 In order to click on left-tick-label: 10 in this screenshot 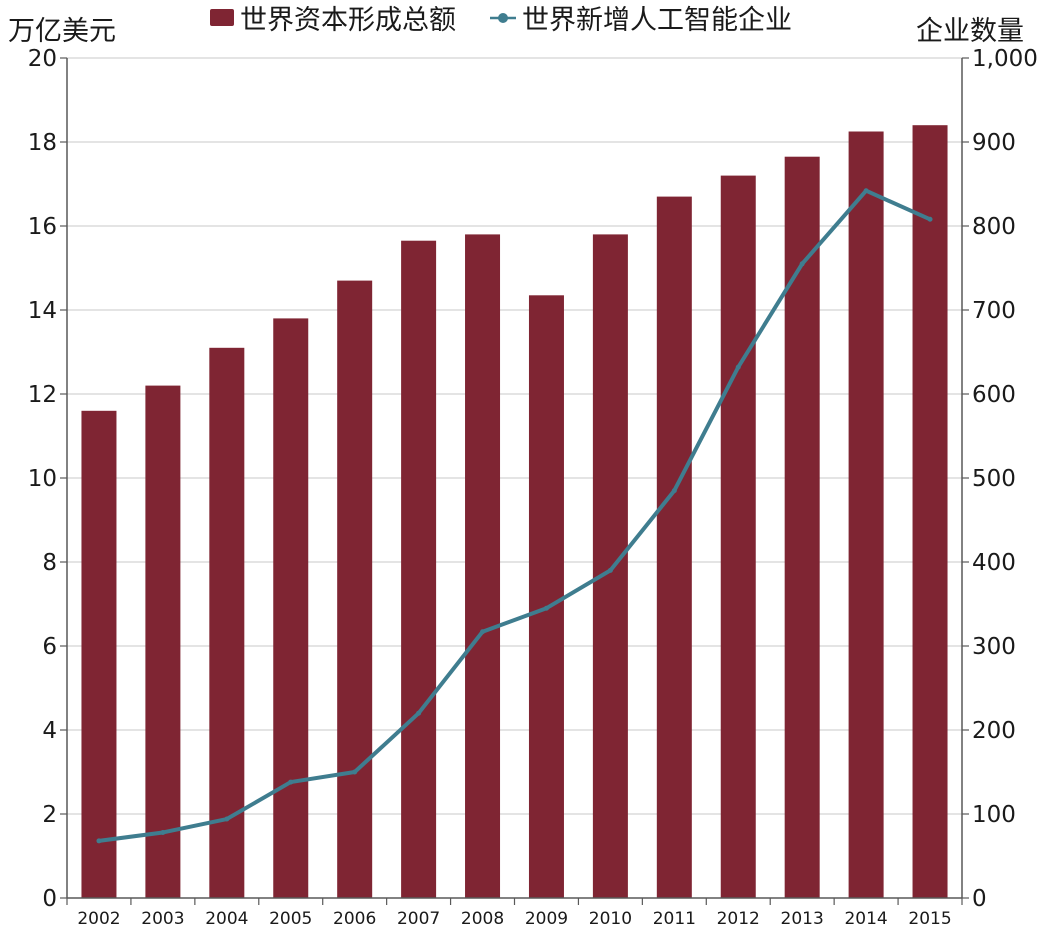, I will do `click(42, 479)`.